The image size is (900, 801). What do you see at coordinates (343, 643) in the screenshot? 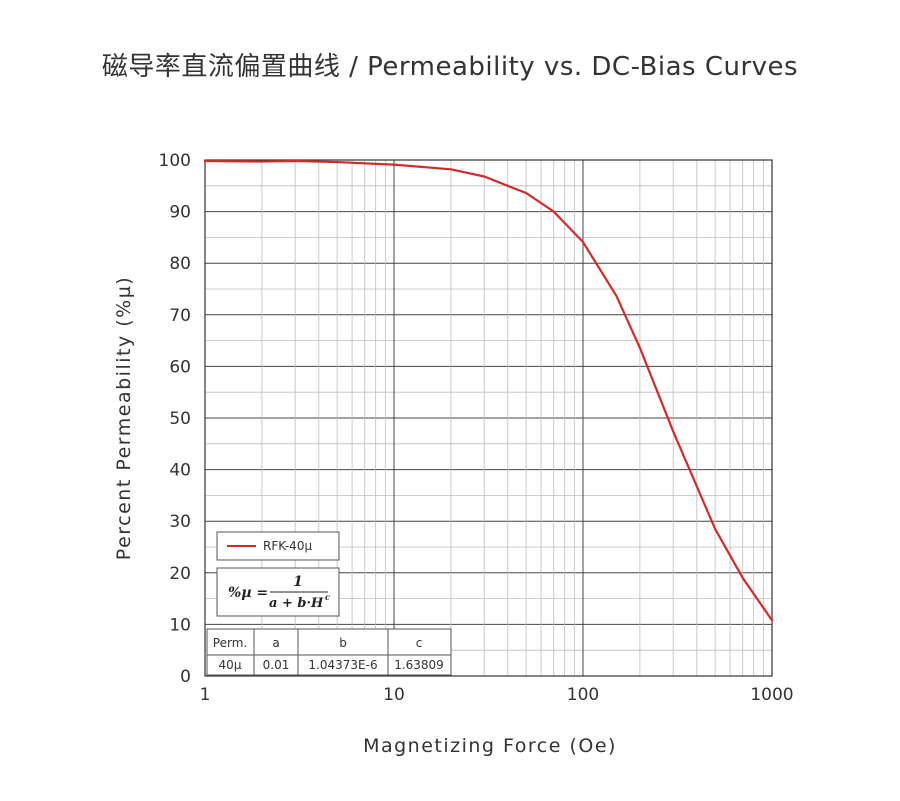
I see `table-header-cell: b` at bounding box center [343, 643].